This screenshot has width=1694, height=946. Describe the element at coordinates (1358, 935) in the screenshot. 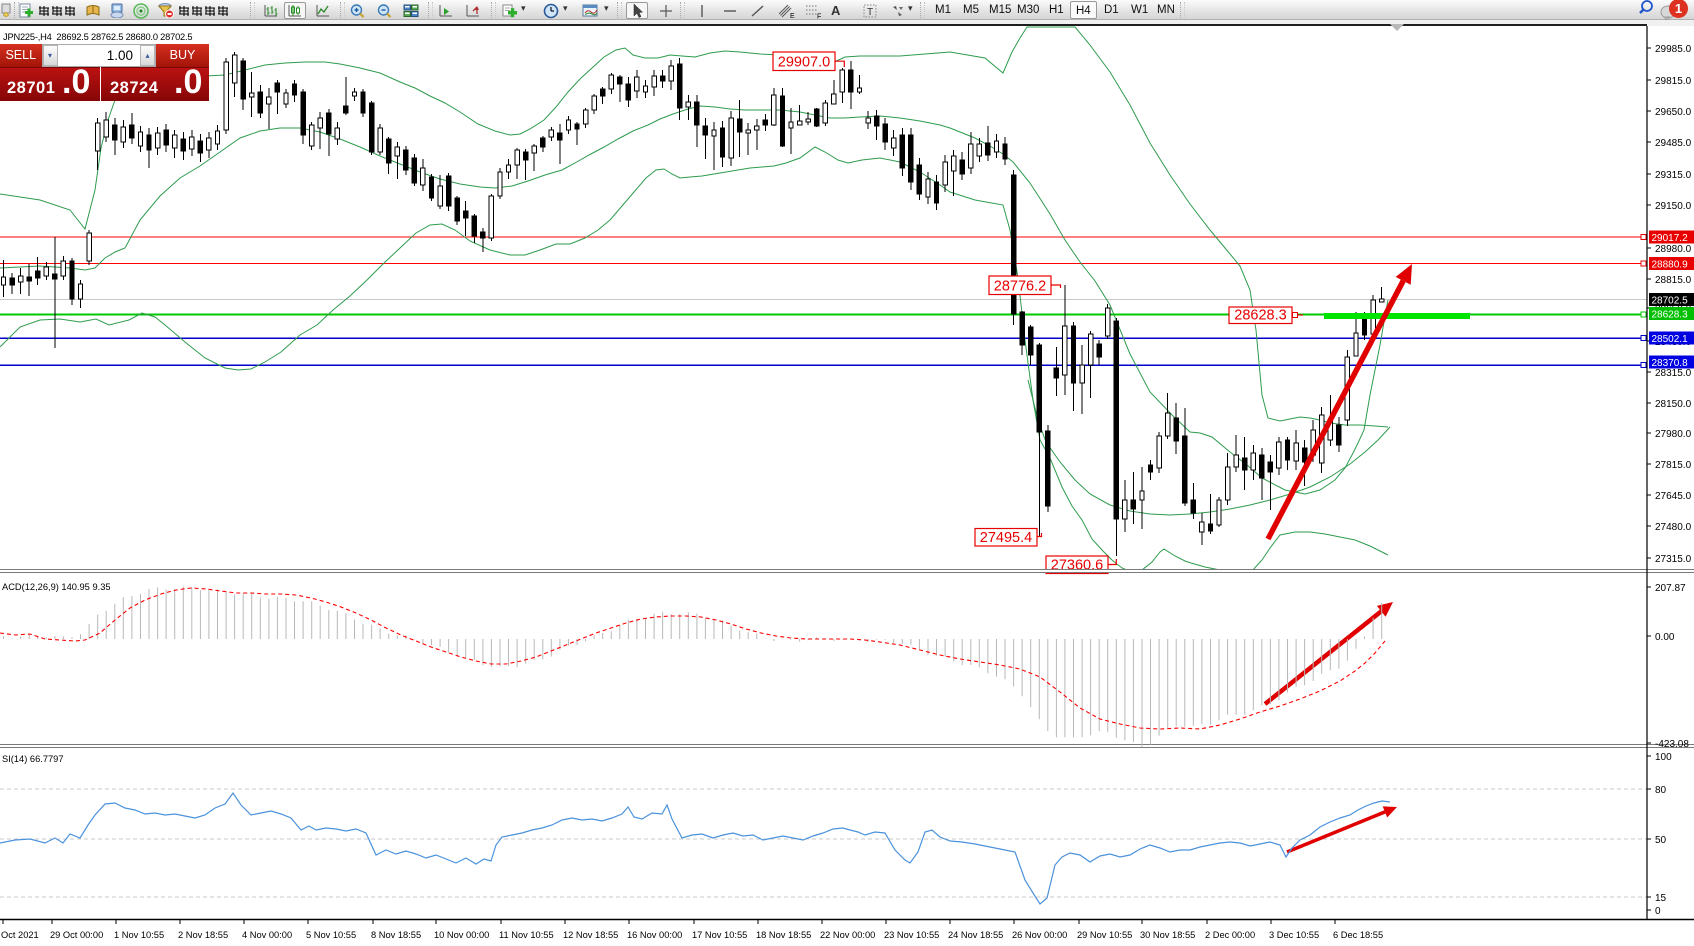

I see `svg-text: 6 Dec 18:55` at that location.